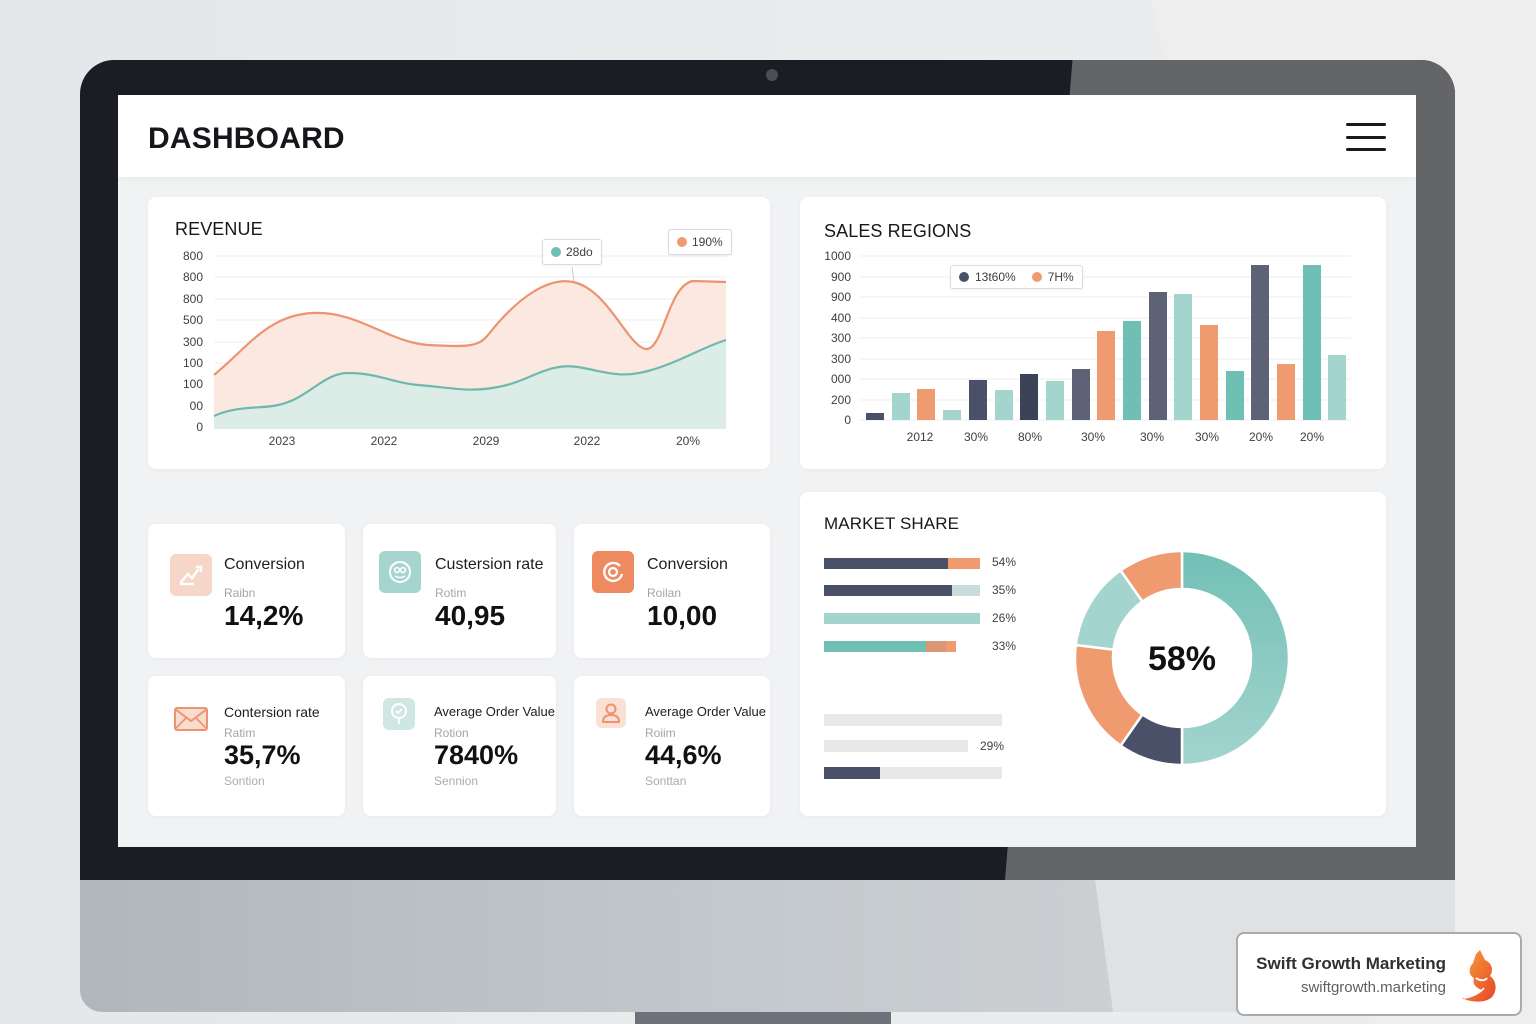 Image resolution: width=1536 pixels, height=1024 pixels. I want to click on market-share-pct: 26%, so click(1004, 618).